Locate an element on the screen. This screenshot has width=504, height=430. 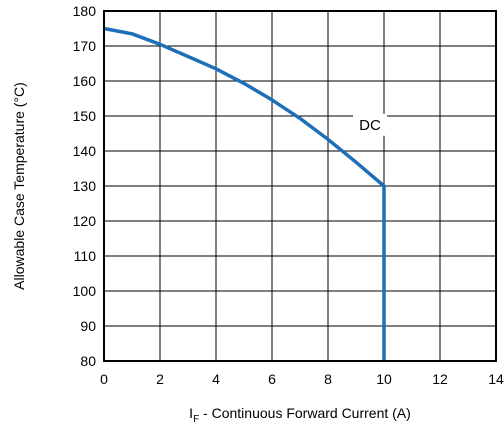
x-axis-title: IF - Continuous Forward Current (A) is located at coordinates (300, 415).